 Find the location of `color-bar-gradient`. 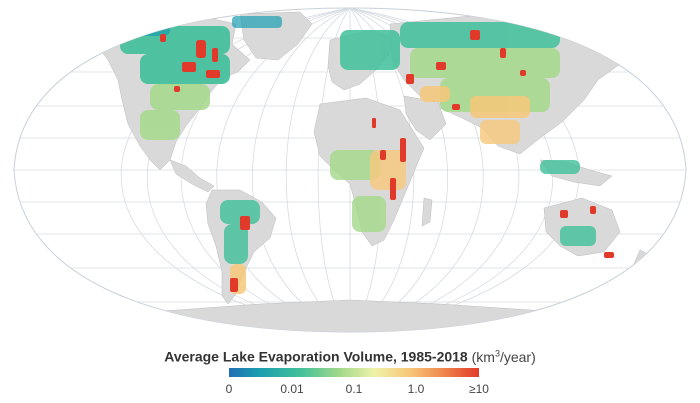

color-bar-gradient is located at coordinates (354, 372).